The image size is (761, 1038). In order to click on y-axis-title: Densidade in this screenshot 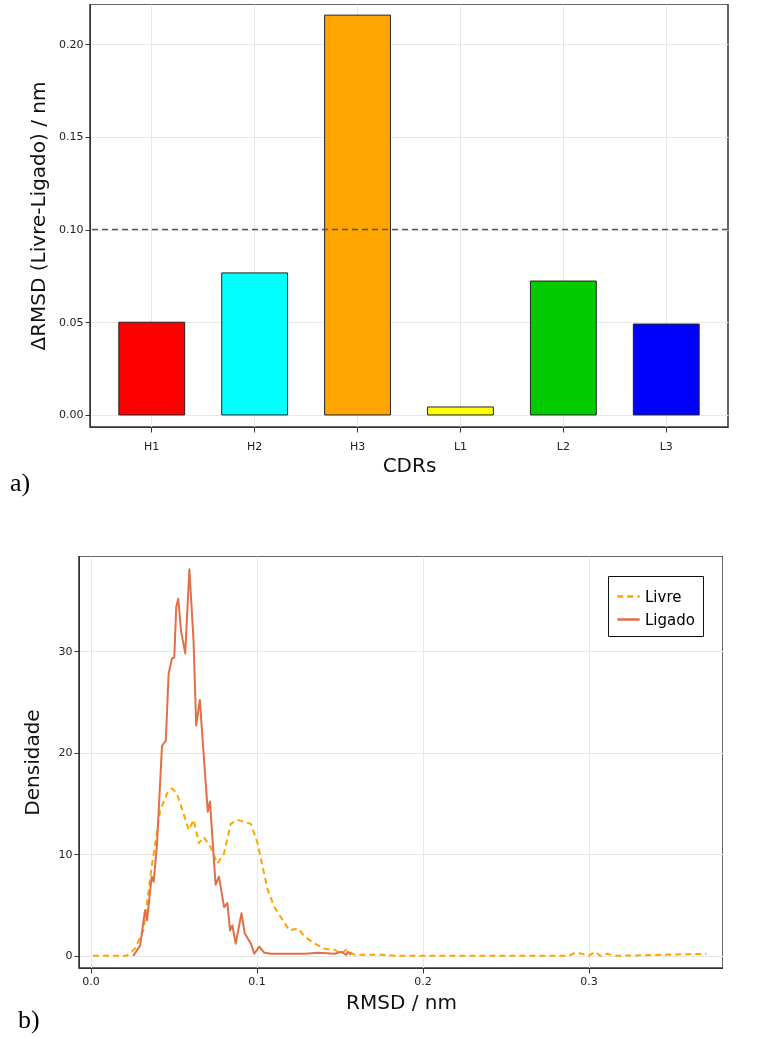, I will do `click(31, 762)`.